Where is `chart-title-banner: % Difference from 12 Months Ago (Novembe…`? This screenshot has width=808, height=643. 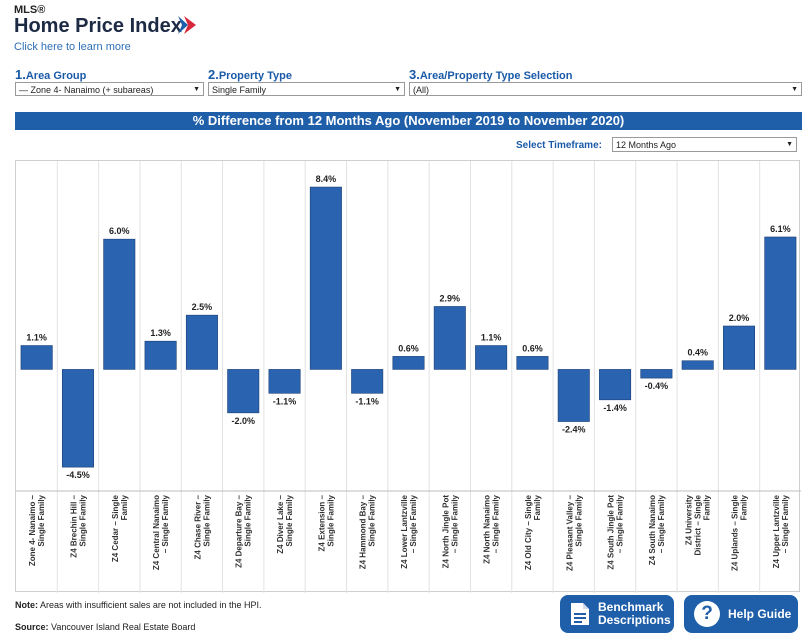 chart-title-banner: % Difference from 12 Months Ago (Novembe… is located at coordinates (408, 121).